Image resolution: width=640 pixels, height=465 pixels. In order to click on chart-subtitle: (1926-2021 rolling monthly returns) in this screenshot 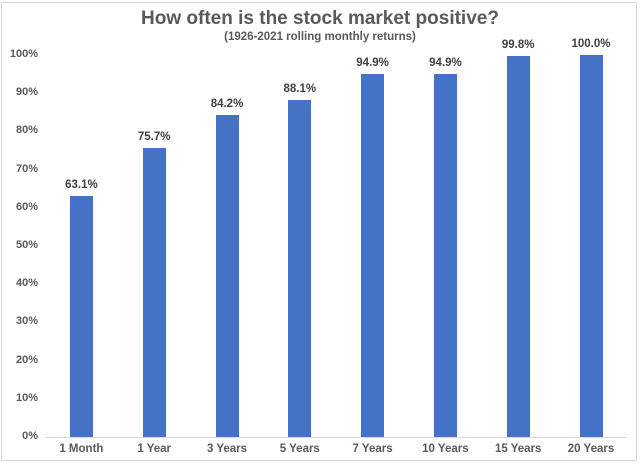, I will do `click(320, 37)`.